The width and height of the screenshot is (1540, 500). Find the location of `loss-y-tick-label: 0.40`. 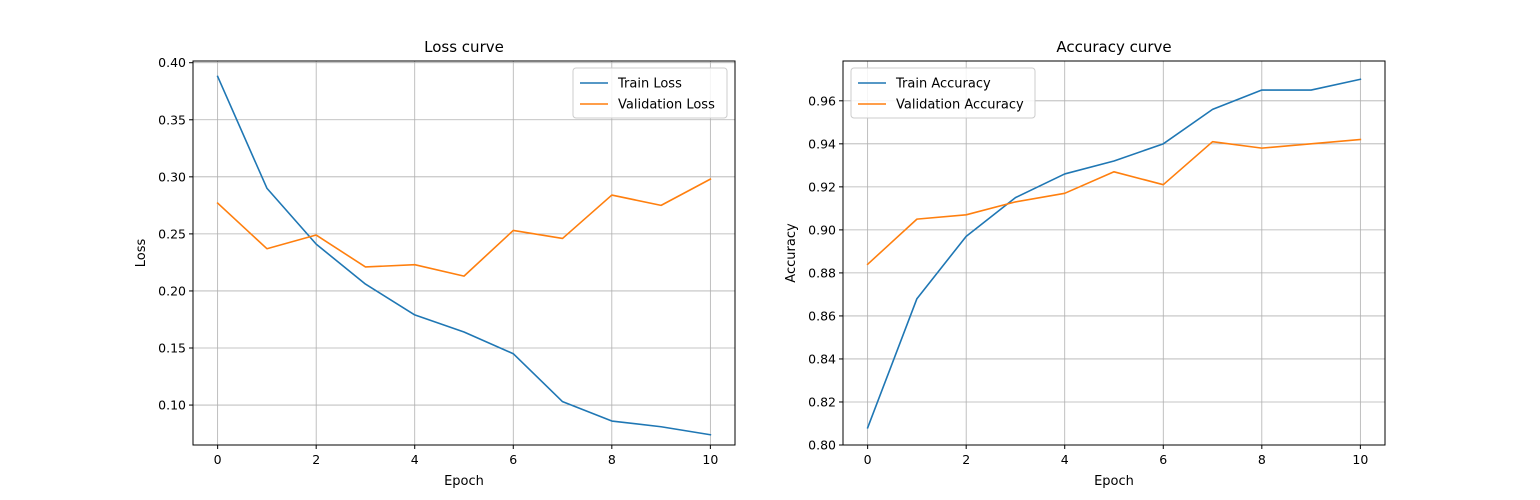

loss-y-tick-label: 0.40 is located at coordinates (172, 62).